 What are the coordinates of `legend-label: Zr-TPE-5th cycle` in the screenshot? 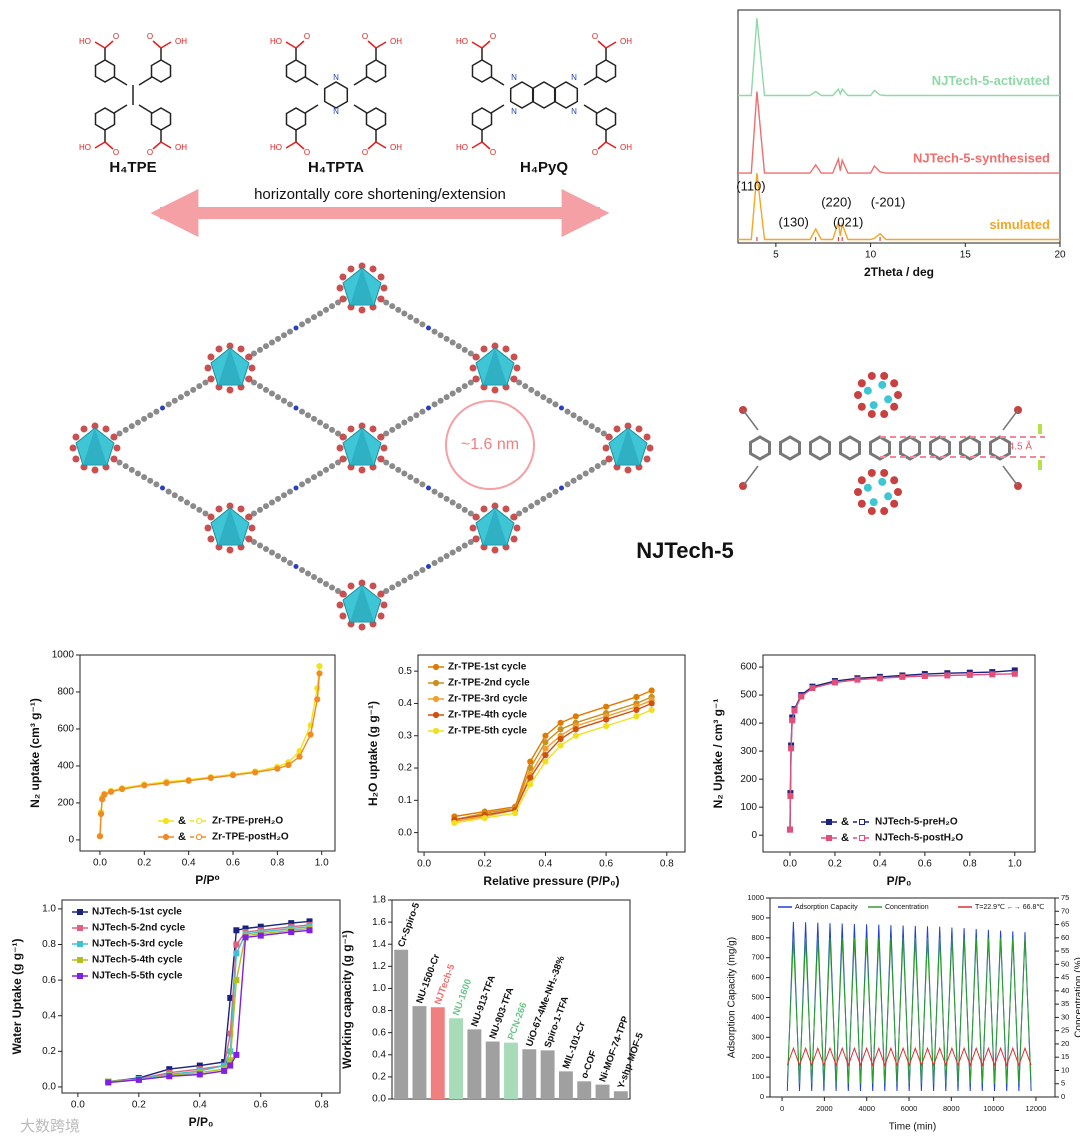 It's located at (487, 731).